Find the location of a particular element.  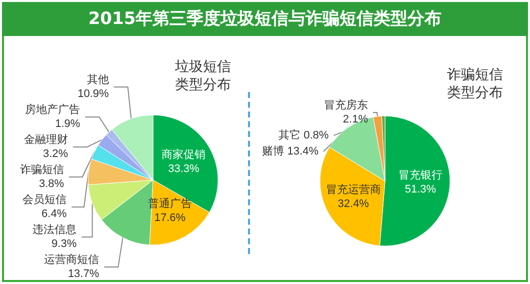

data-label: 33.3% is located at coordinates (184, 169).